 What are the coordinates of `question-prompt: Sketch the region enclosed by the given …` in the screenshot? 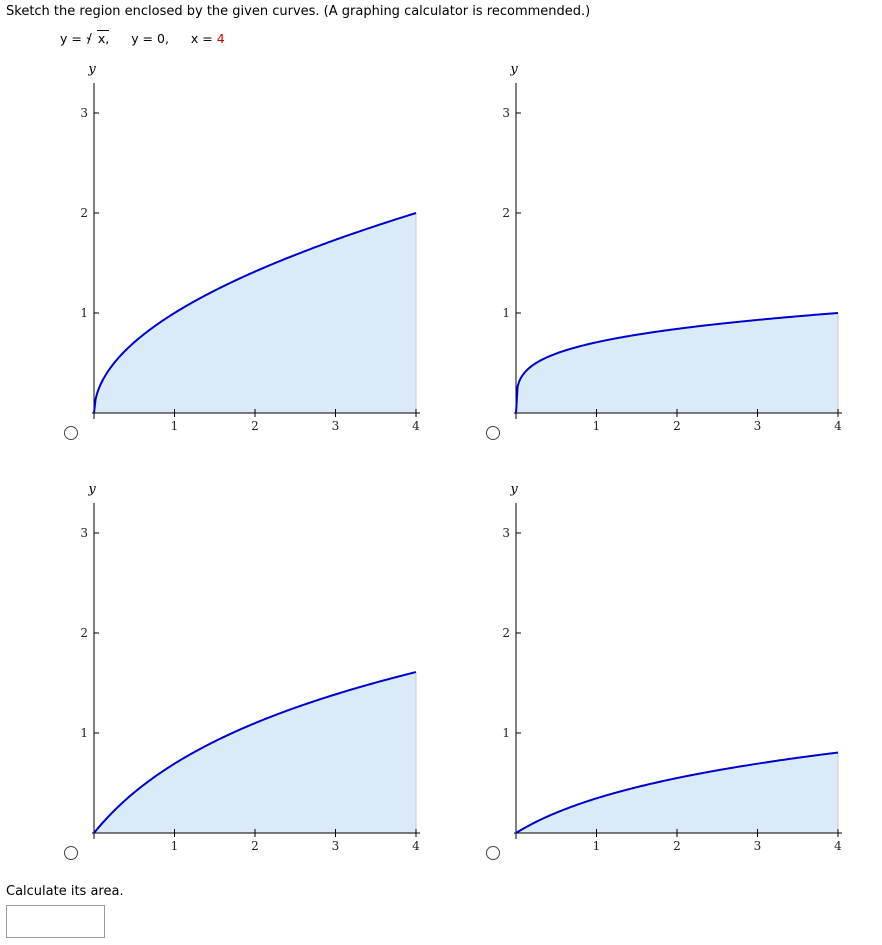 It's located at (298, 11).